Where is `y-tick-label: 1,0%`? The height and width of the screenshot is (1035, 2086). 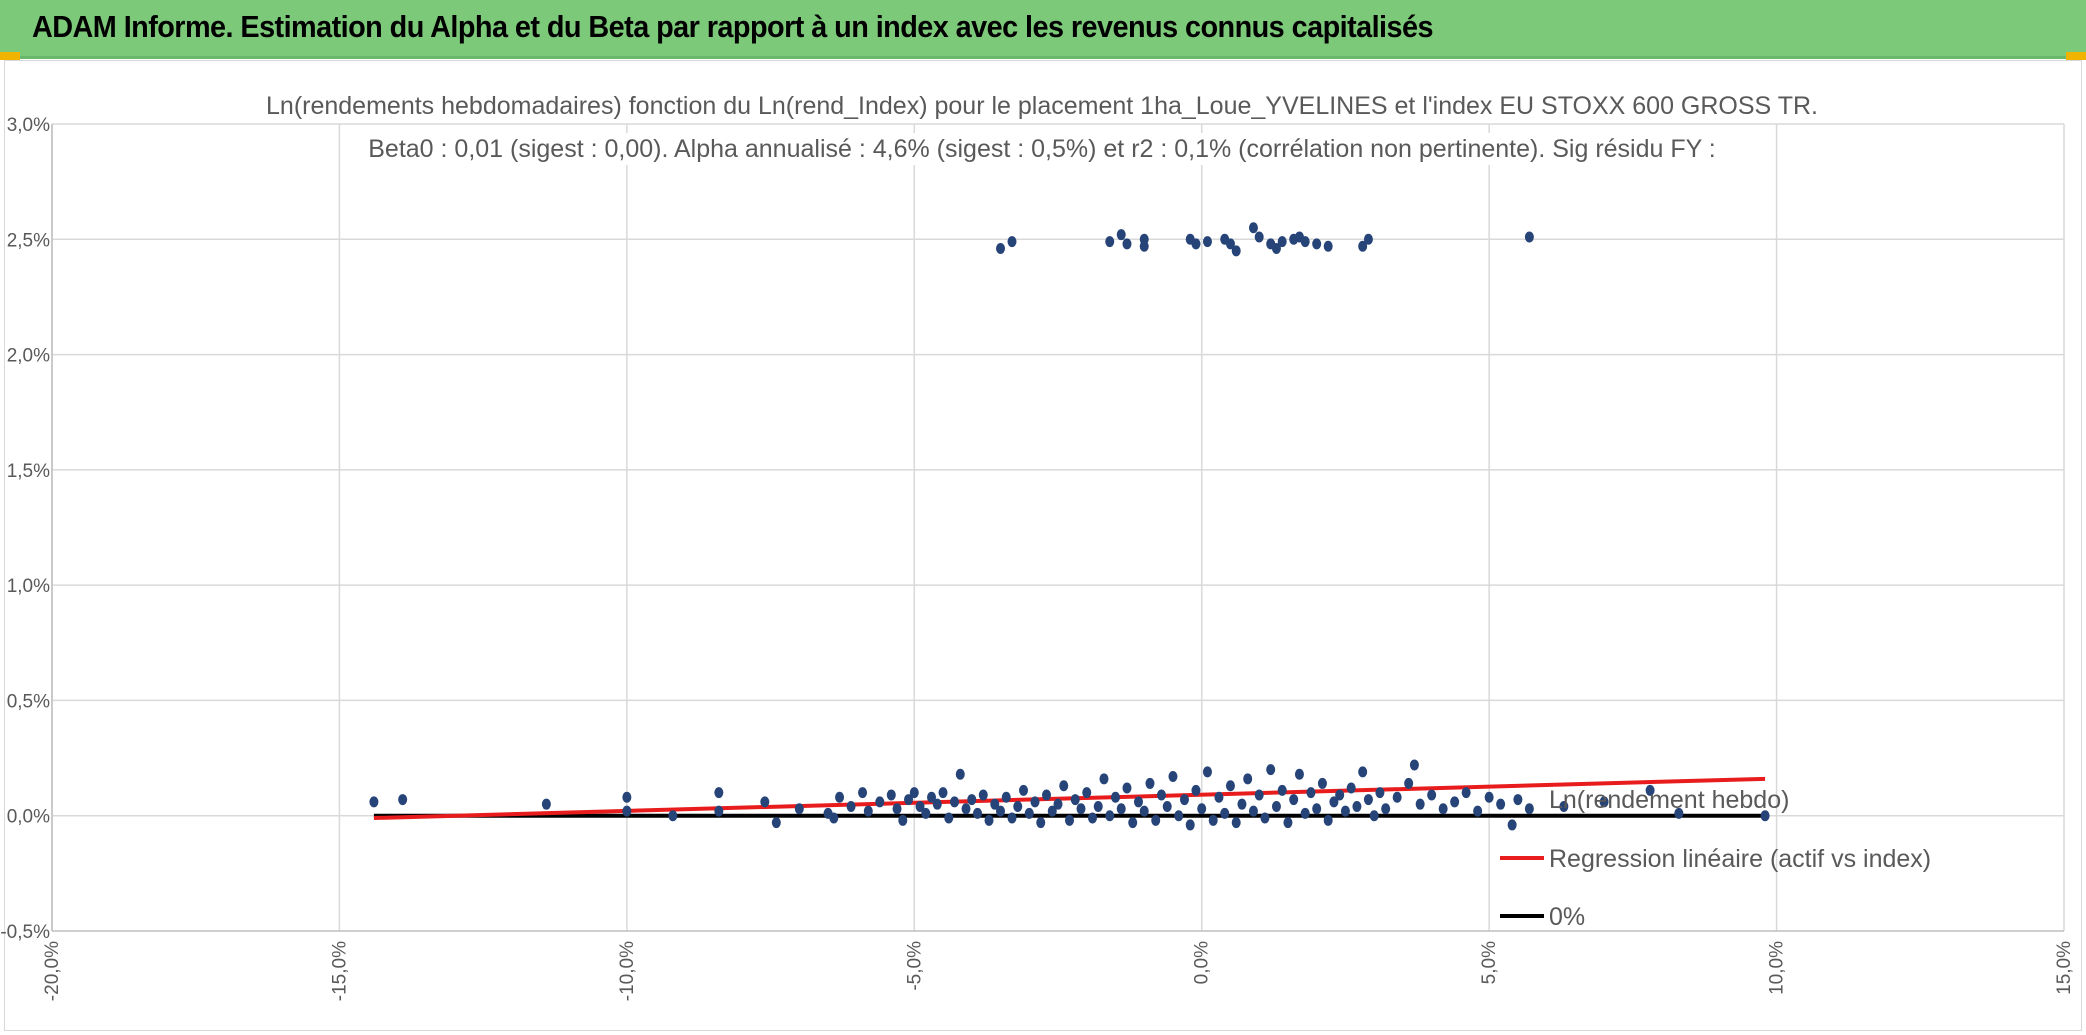 y-tick-label: 1,0% is located at coordinates (28, 586).